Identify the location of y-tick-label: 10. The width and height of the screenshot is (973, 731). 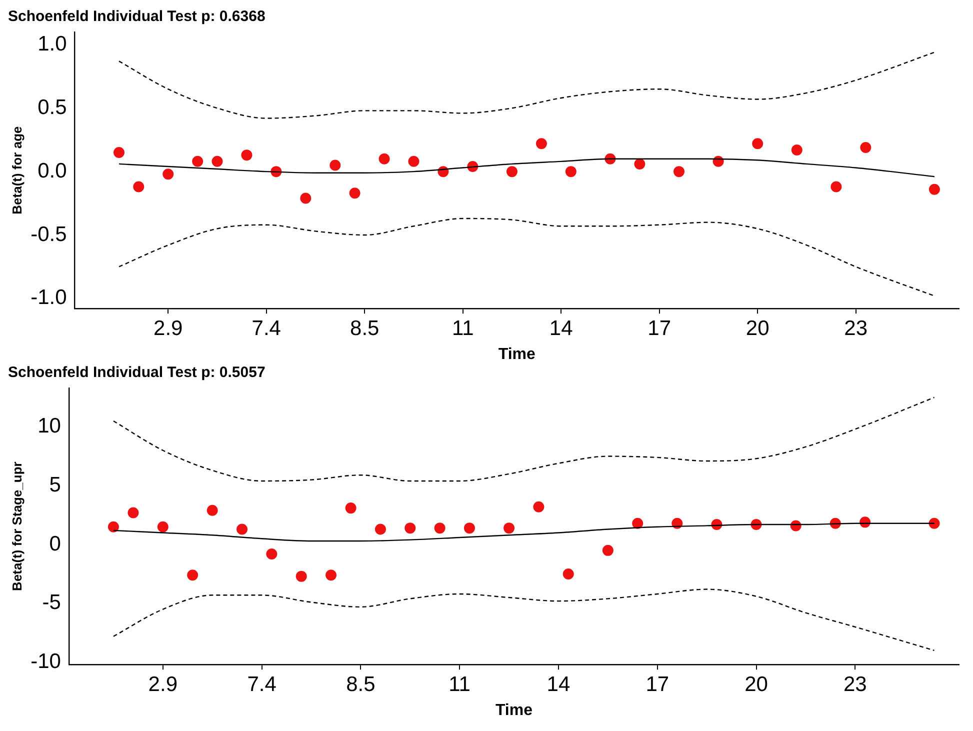
(49, 426).